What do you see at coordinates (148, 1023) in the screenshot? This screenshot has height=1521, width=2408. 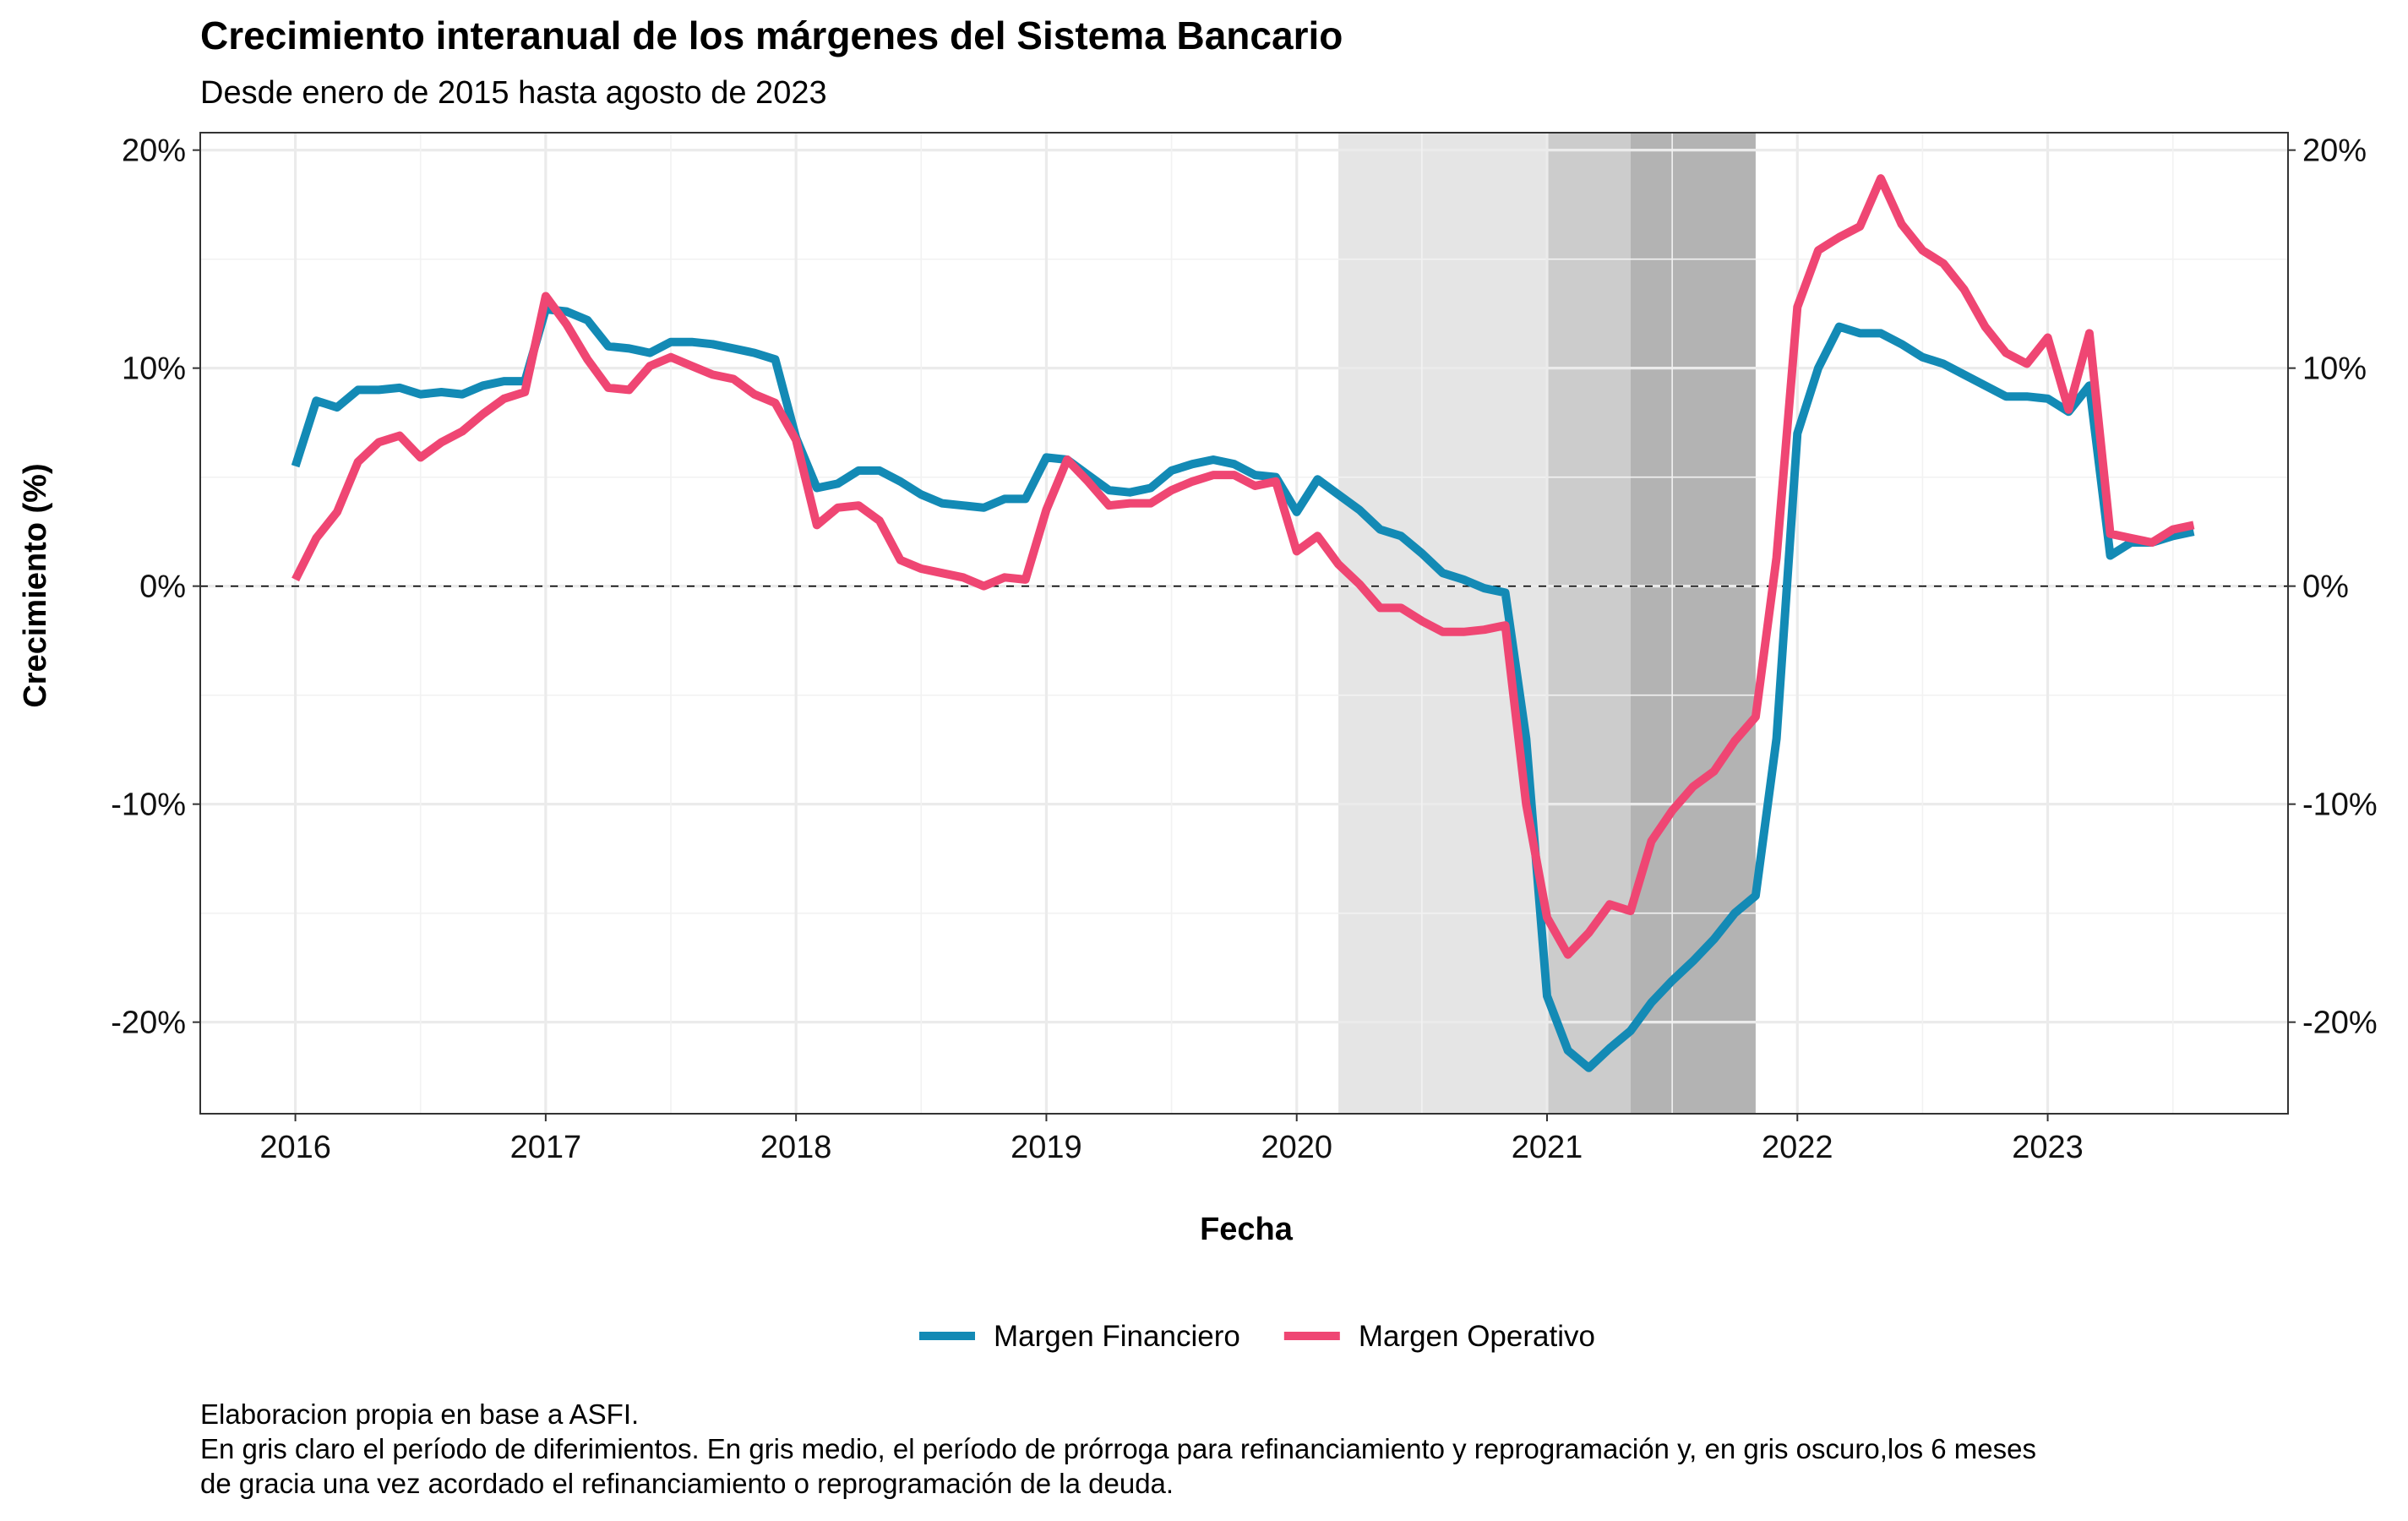 I see `y-tick-label-left-5: -20%` at bounding box center [148, 1023].